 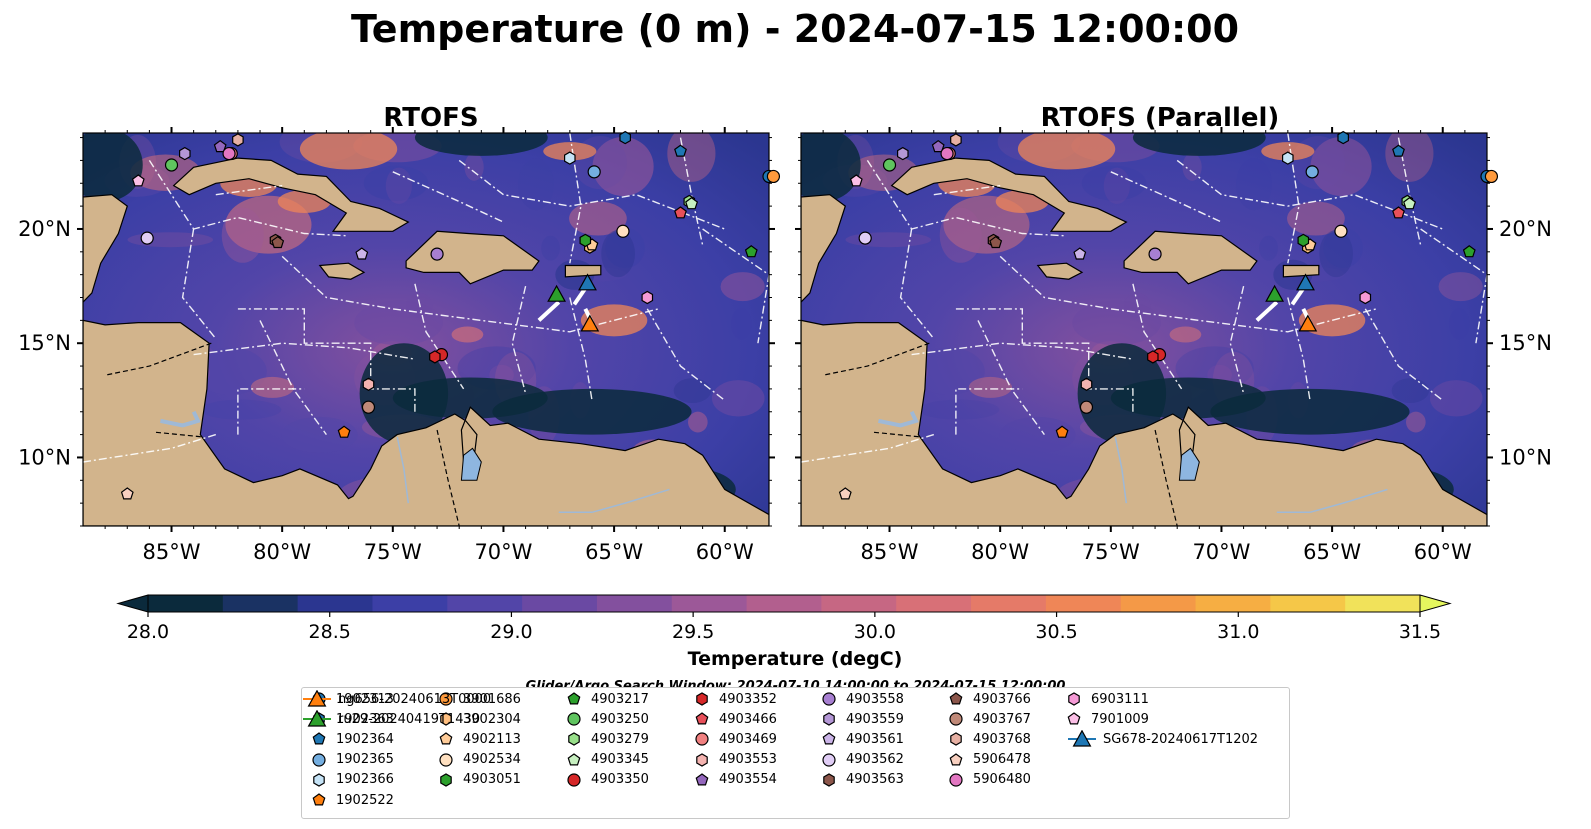 I want to click on legend-item: 5906478, so click(x=990, y=760).